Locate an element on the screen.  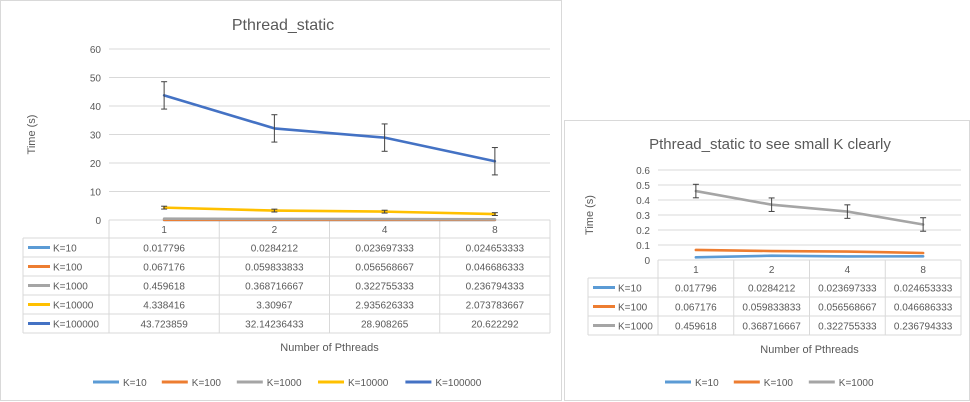
y-tick-label: 20 is located at coordinates (96, 164).